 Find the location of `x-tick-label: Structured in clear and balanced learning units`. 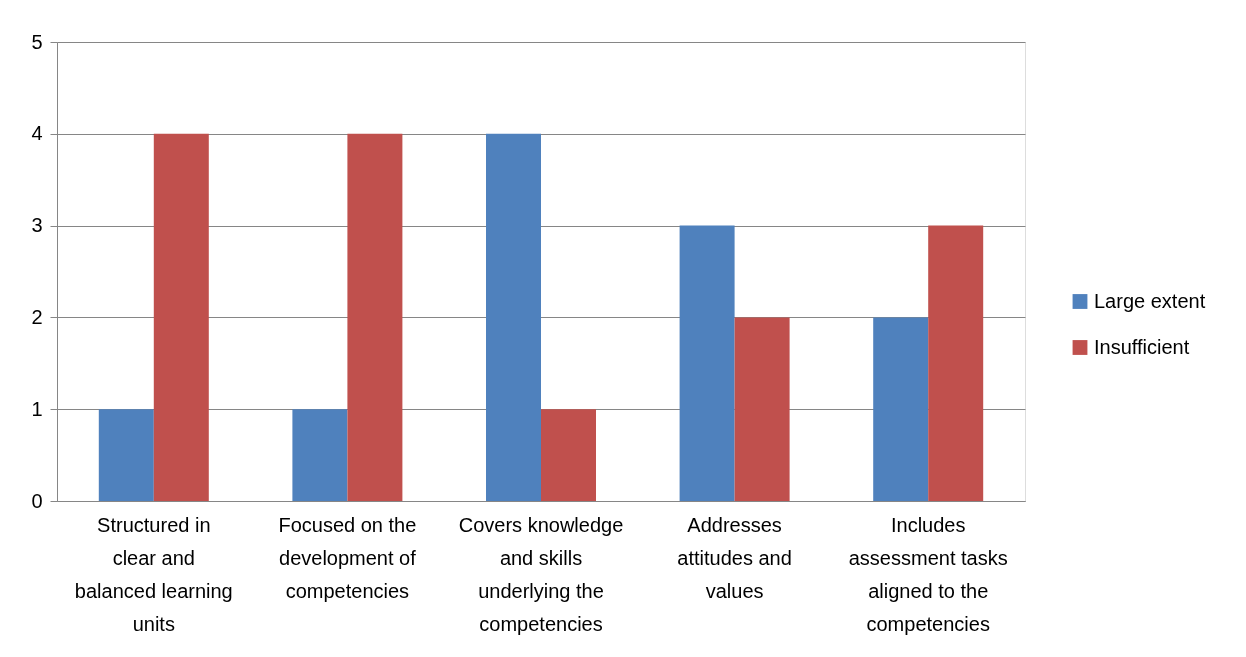

x-tick-label: Structured in clear and balanced learning units is located at coordinates (153, 574).